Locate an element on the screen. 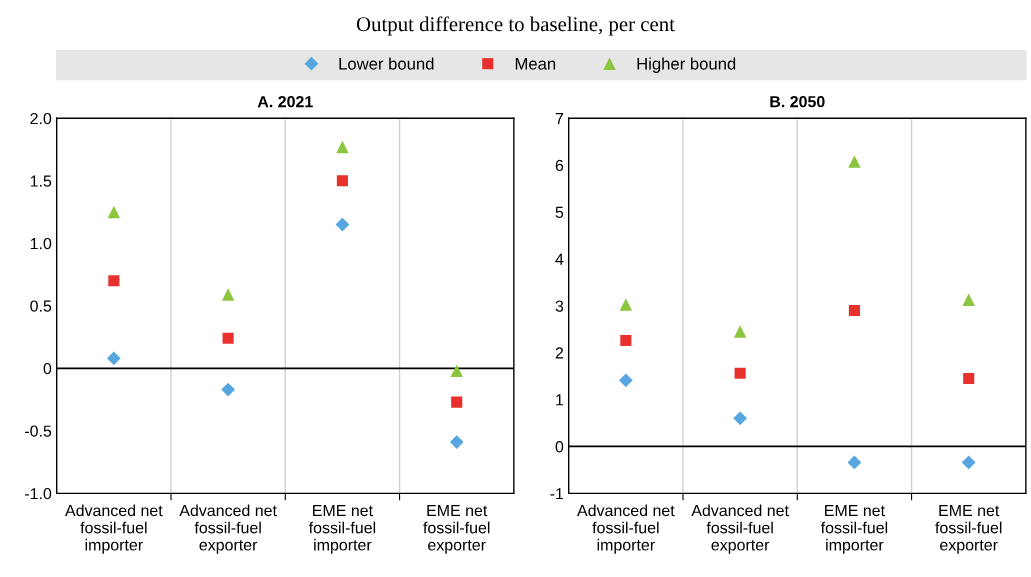 The width and height of the screenshot is (1031, 577). y-tick-label: 2 is located at coordinates (559, 353).